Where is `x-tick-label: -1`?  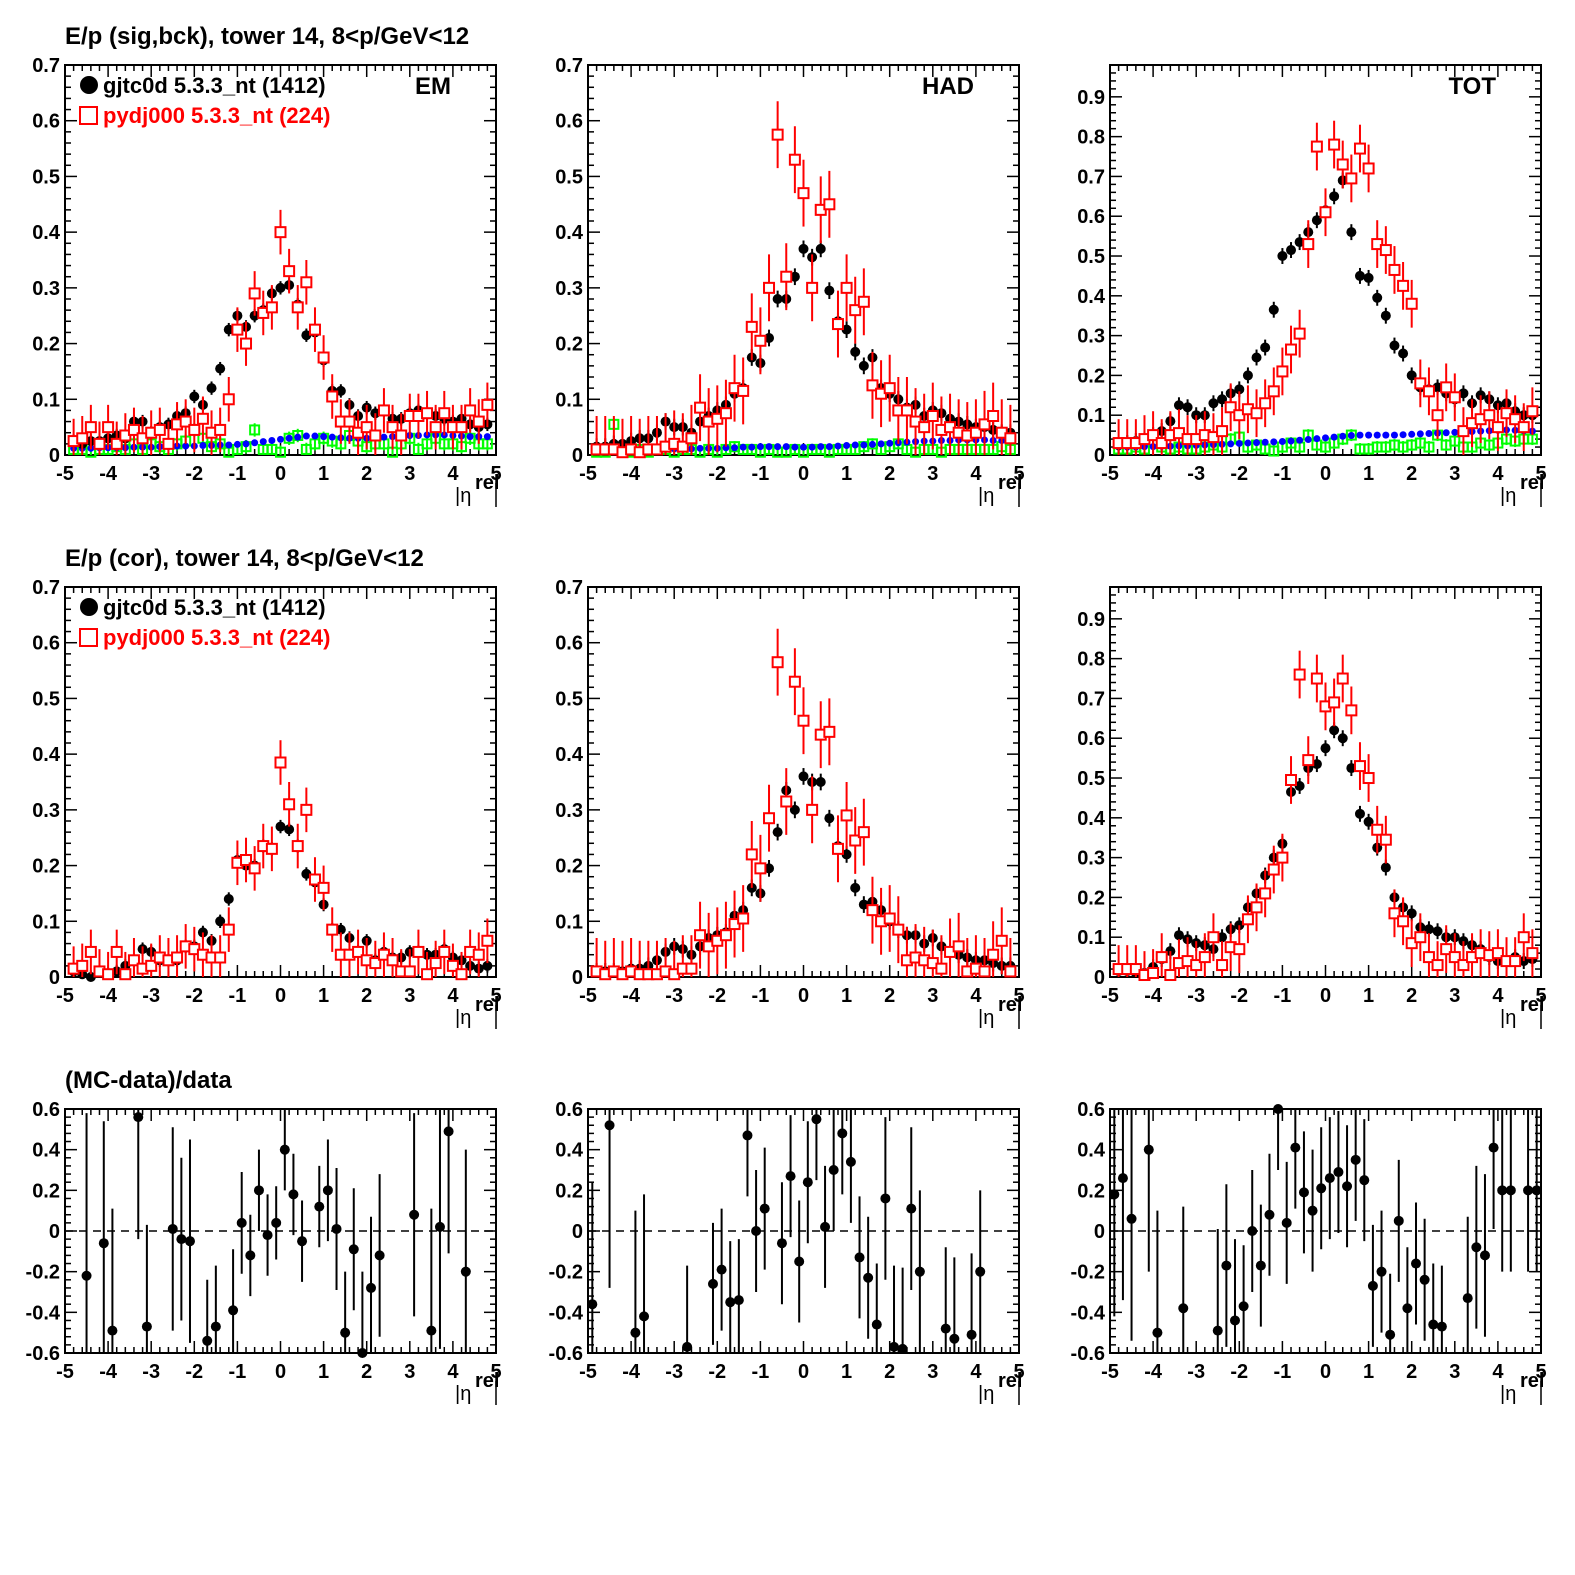 x-tick-label: -1 is located at coordinates (1283, 1372).